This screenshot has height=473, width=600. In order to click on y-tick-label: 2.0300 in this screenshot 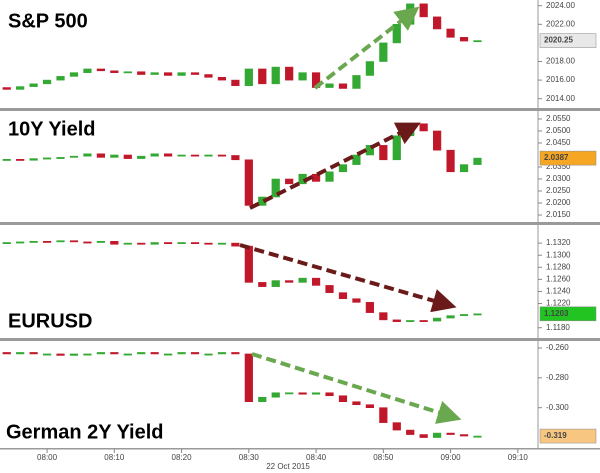, I will do `click(558, 178)`.